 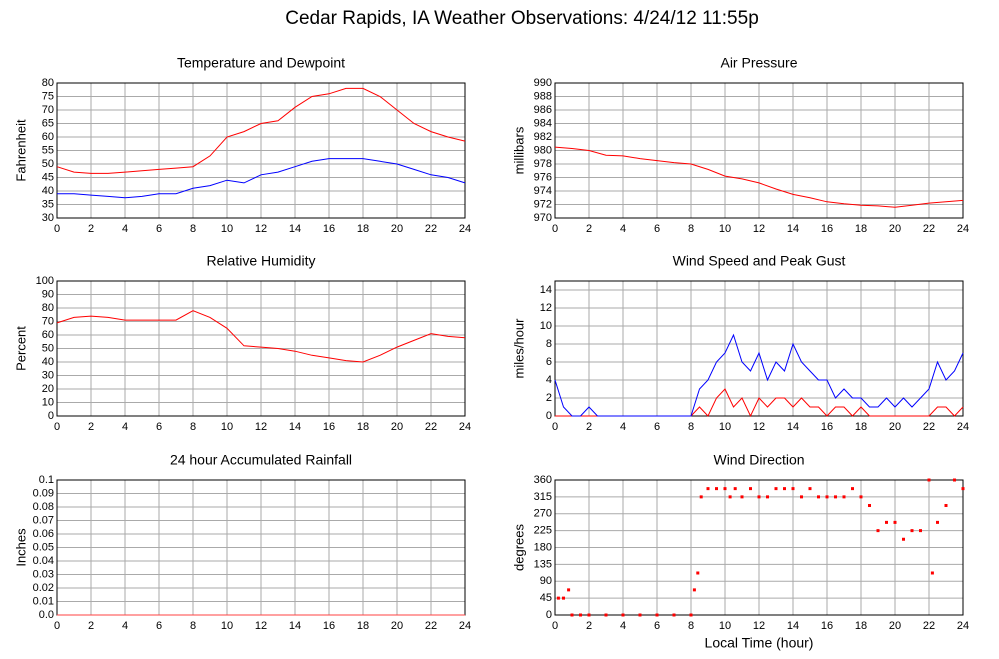 What do you see at coordinates (48, 164) in the screenshot?
I see `y-tick-label: 50` at bounding box center [48, 164].